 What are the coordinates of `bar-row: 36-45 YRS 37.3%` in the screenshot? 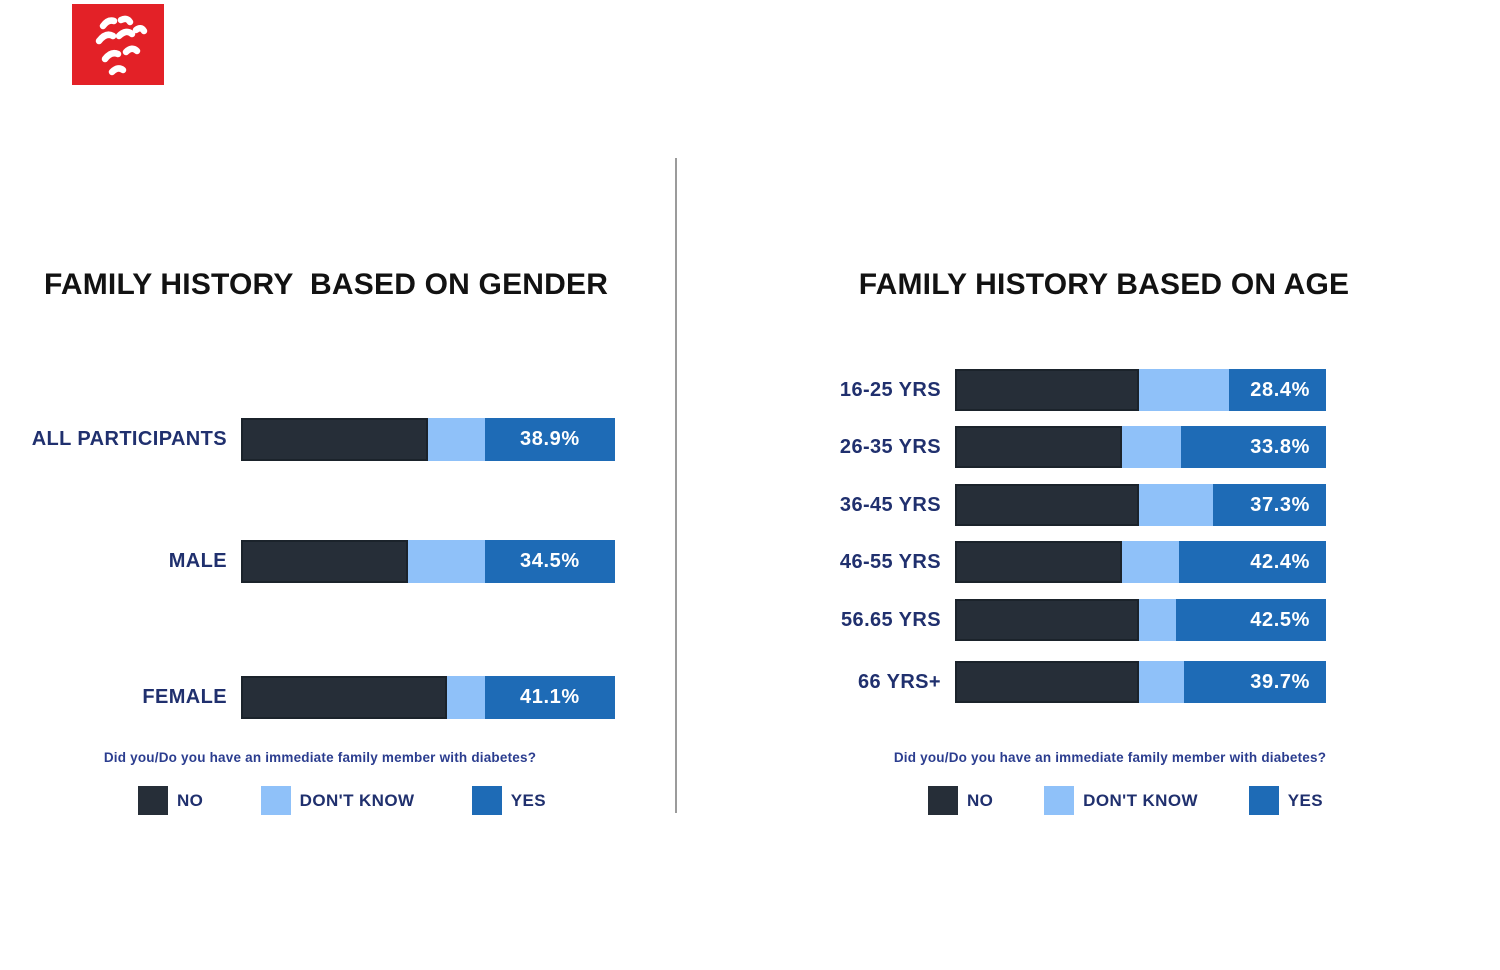 It's located at (1041, 505).